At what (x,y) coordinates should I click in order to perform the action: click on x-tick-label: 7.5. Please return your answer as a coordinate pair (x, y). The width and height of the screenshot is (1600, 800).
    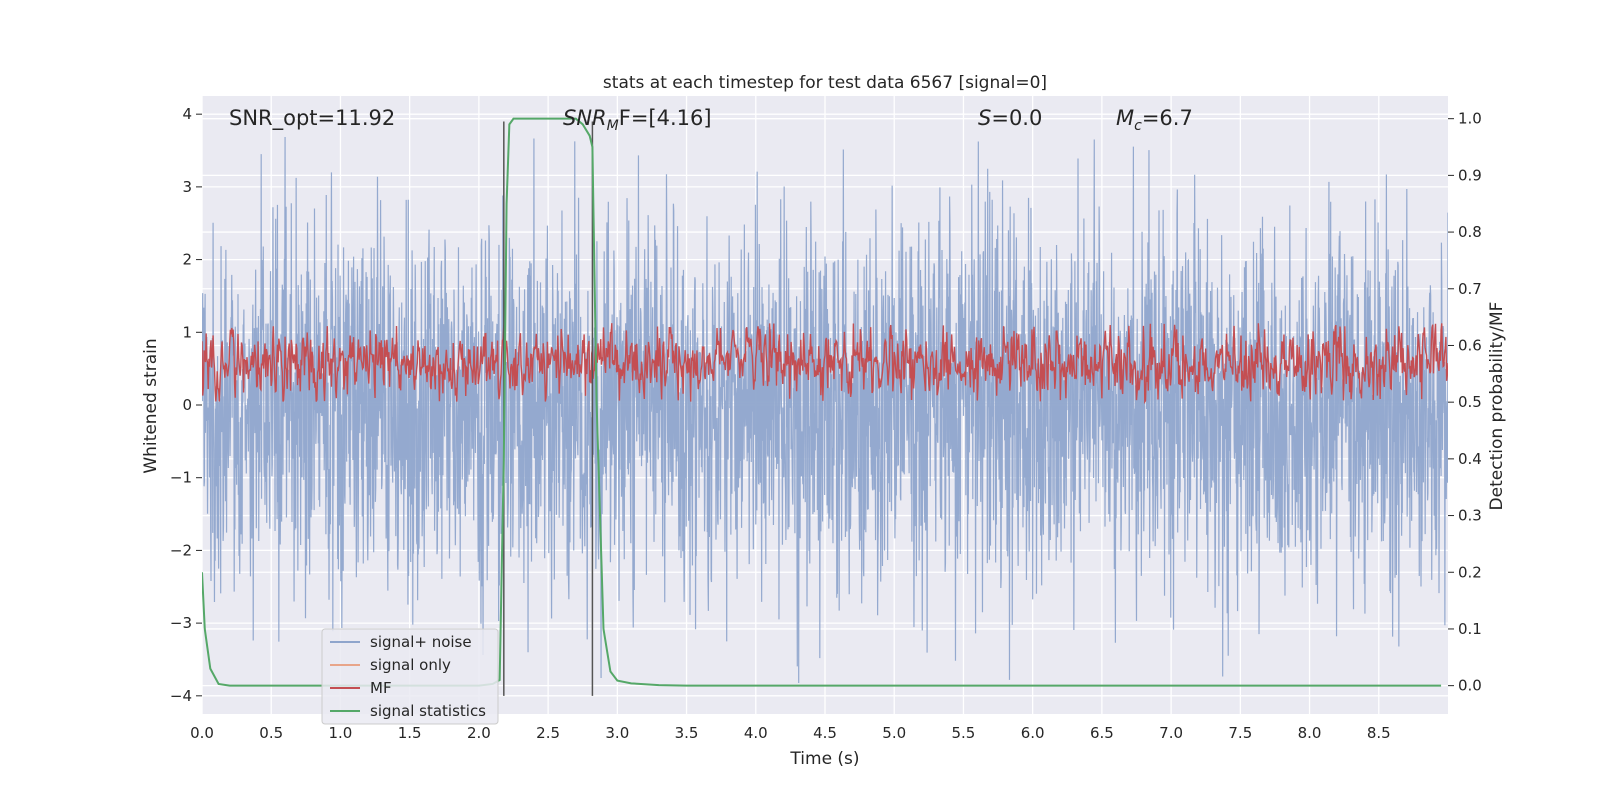
    Looking at the image, I should click on (1240, 733).